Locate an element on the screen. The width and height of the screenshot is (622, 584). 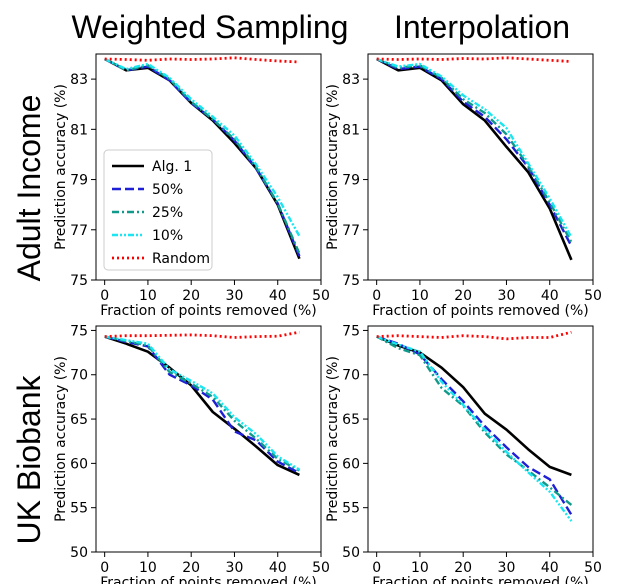
legend-label: 10% is located at coordinates (167, 236).